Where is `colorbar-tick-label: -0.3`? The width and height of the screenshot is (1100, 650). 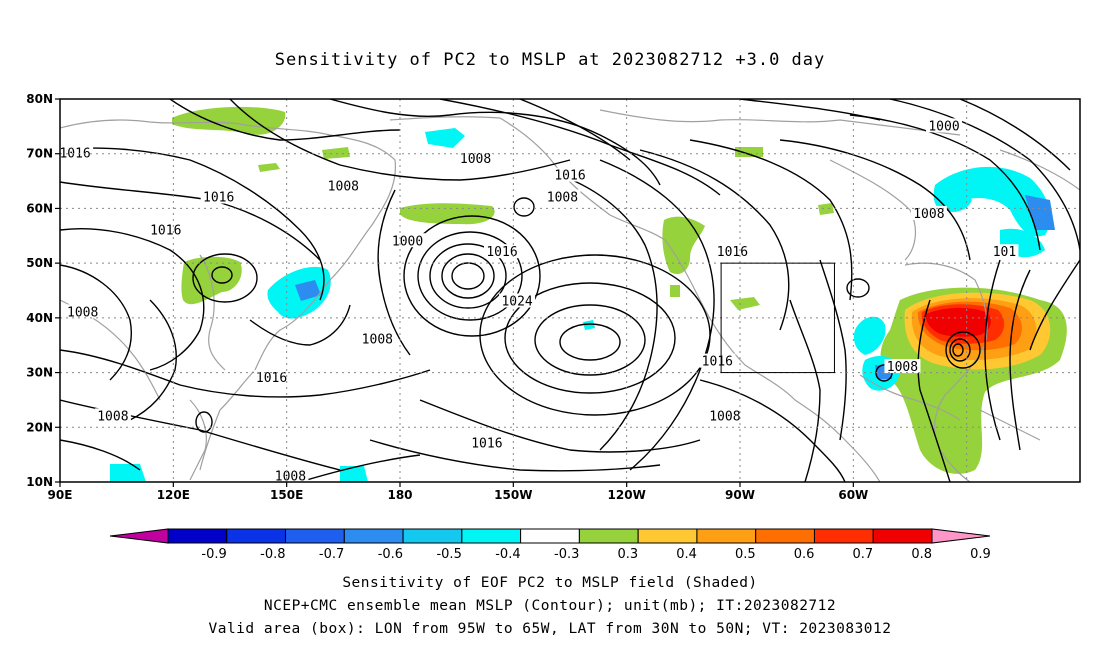 colorbar-tick-label: -0.3 is located at coordinates (566, 554).